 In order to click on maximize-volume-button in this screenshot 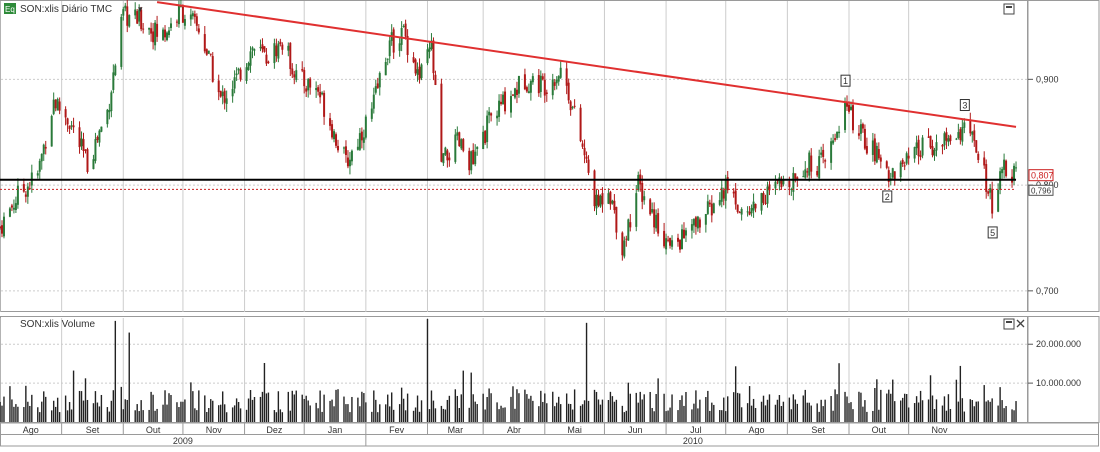, I will do `click(1009, 324)`.